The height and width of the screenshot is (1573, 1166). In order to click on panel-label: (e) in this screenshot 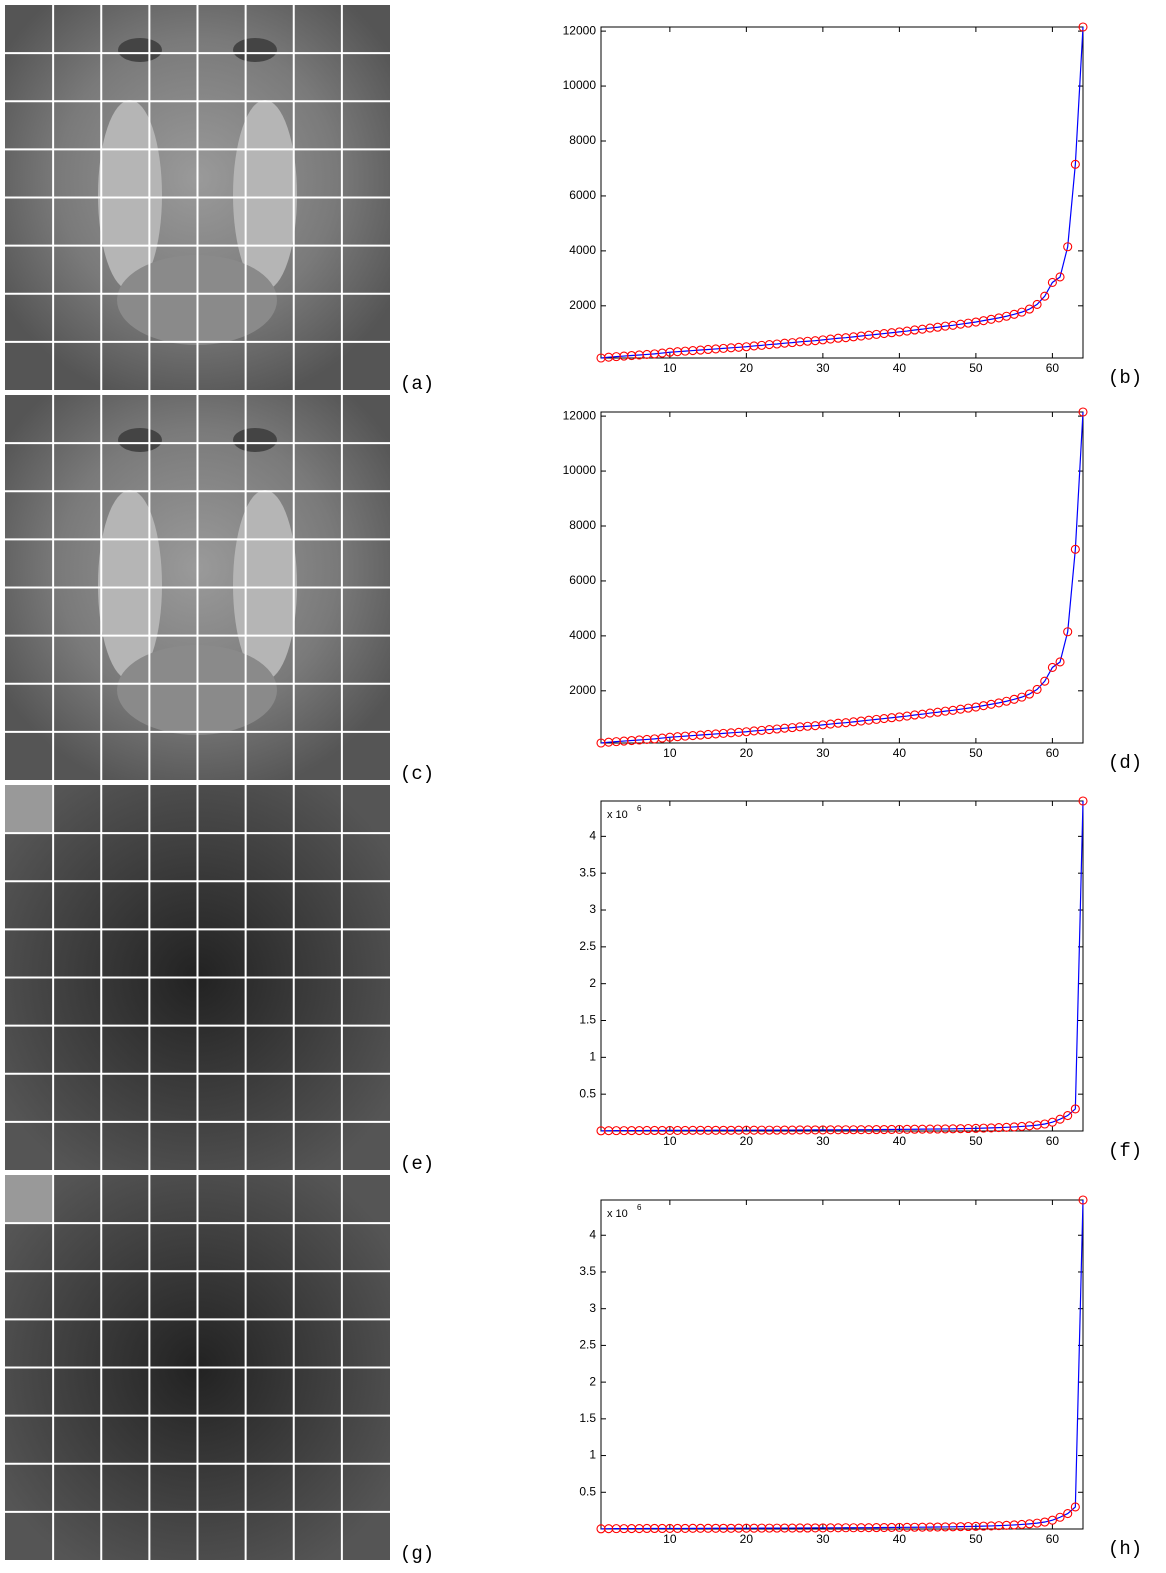, I will do `click(417, 1164)`.